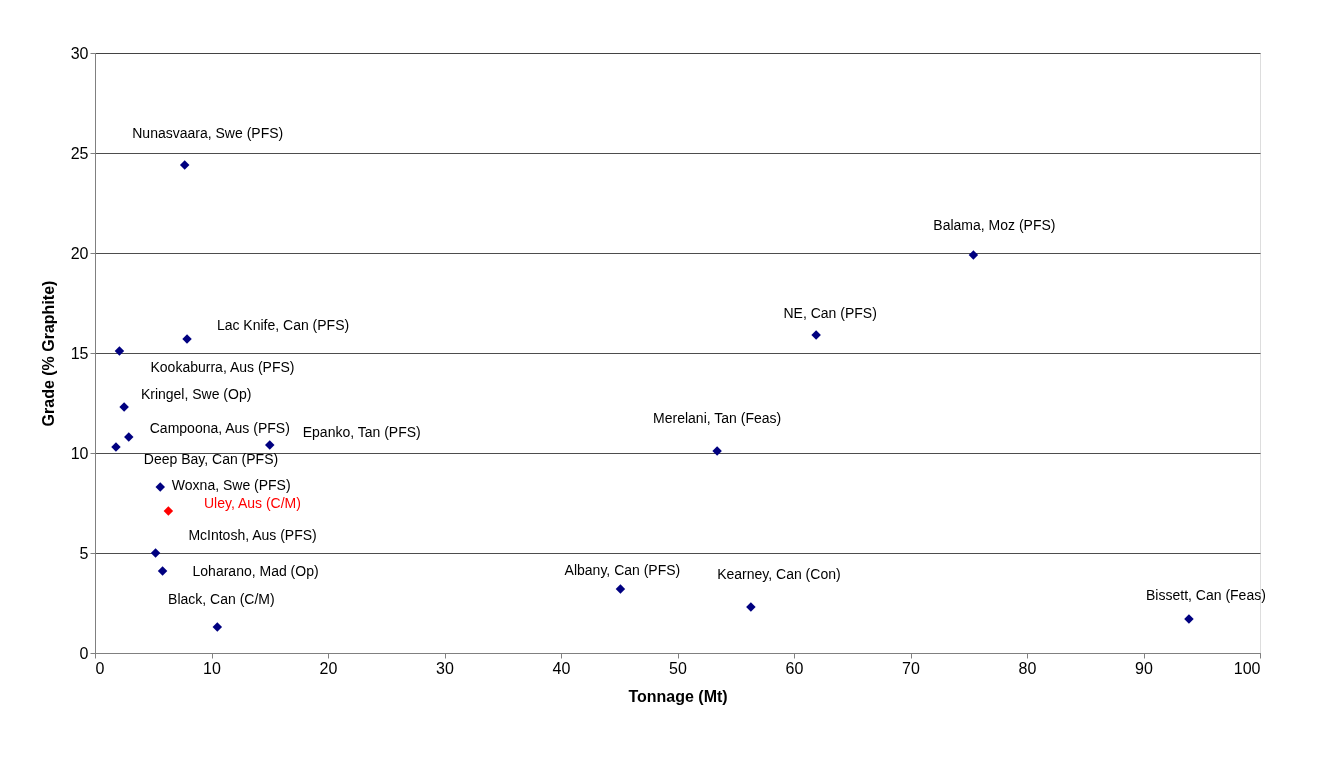 This screenshot has width=1328, height=776. I want to click on x-tick-label: 20, so click(328, 668).